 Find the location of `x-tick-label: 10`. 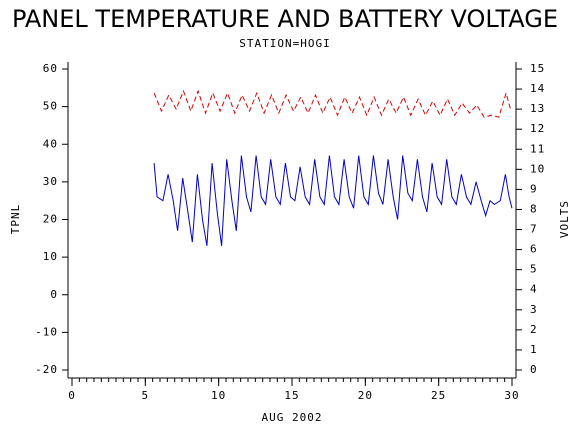

x-tick-label: 10 is located at coordinates (218, 395).